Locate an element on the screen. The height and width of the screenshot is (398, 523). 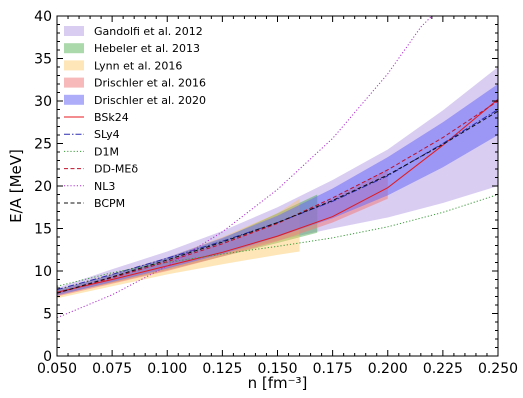
y-tick-label: 20 is located at coordinates (43, 187).